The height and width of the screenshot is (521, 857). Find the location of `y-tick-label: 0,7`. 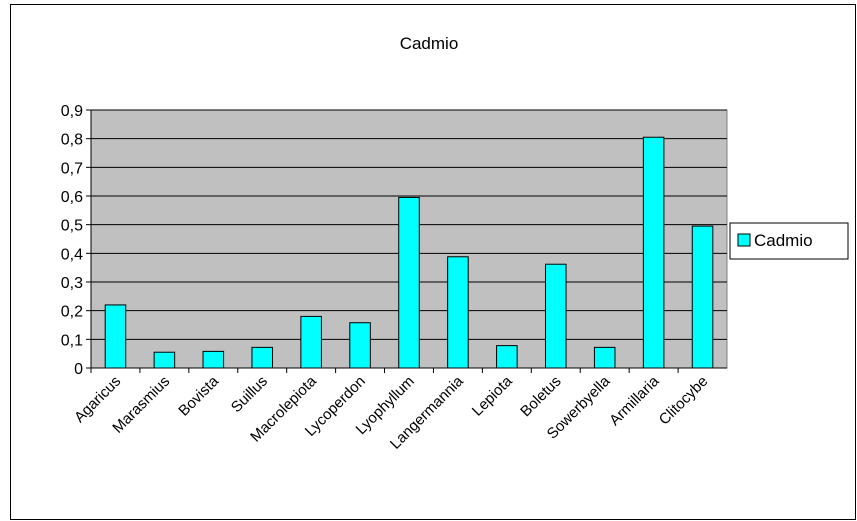

y-tick-label: 0,7 is located at coordinates (72, 168).